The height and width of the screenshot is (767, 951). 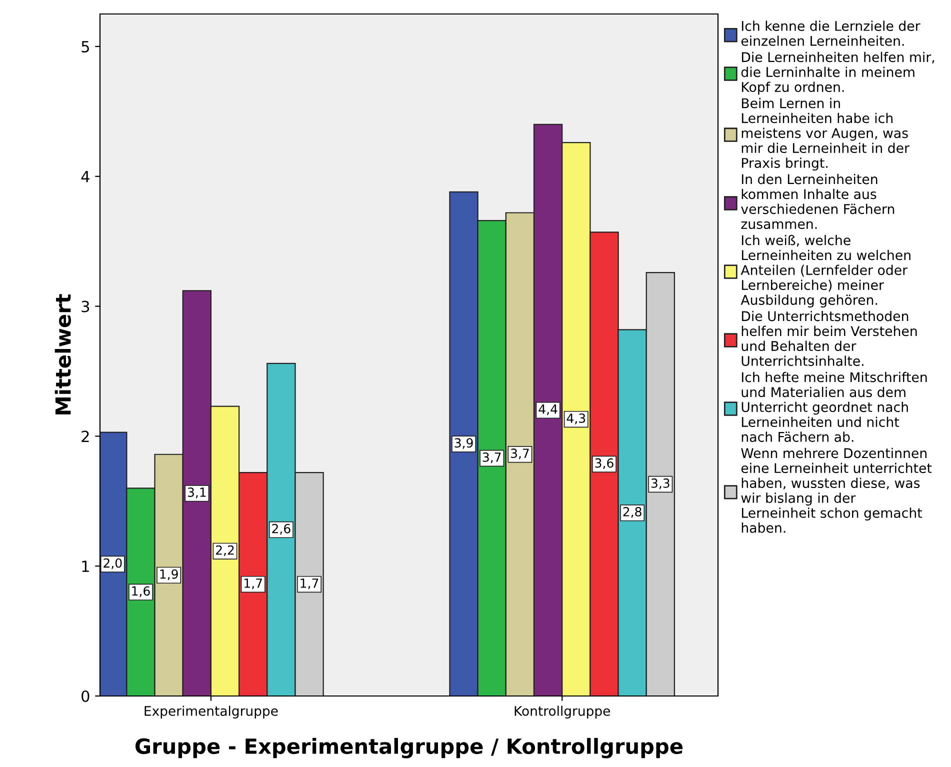 What do you see at coordinates (409, 748) in the screenshot?
I see `x-axis-title: Gruppe - Experimentalgruppe / Kontrollgruppe` at bounding box center [409, 748].